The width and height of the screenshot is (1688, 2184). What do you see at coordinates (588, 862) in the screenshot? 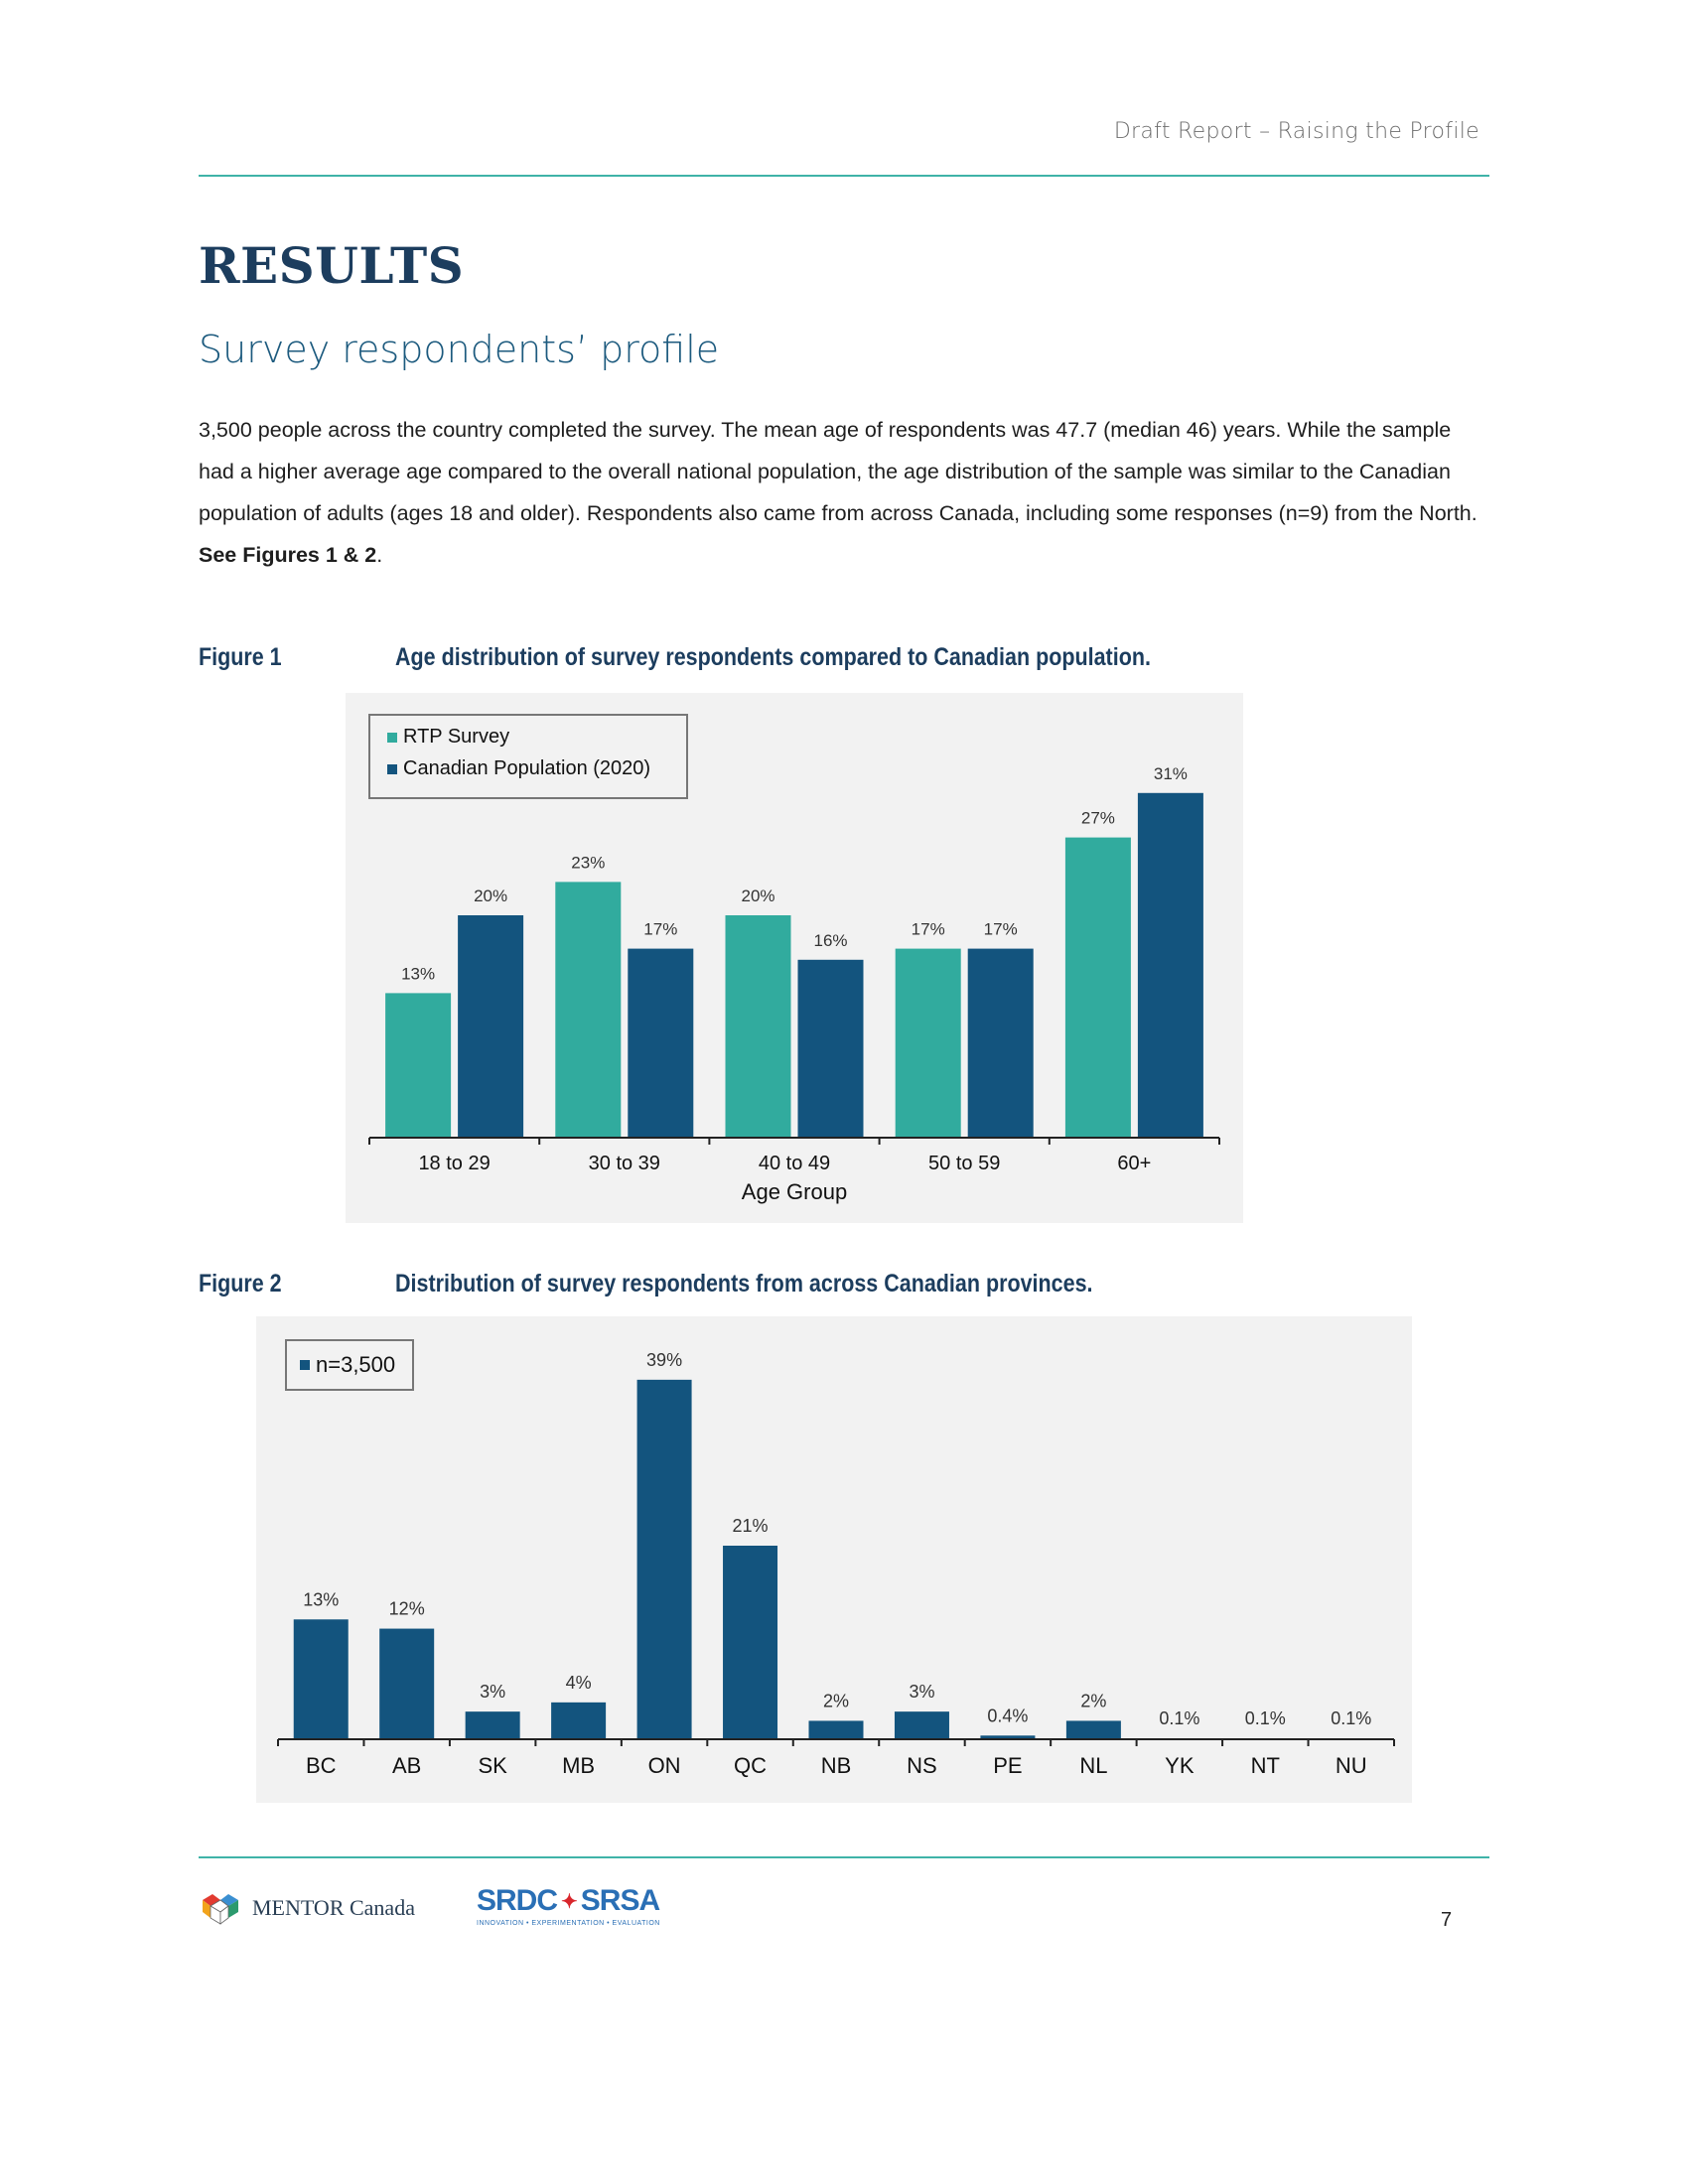
I see `chart1-data-label: 23%` at bounding box center [588, 862].